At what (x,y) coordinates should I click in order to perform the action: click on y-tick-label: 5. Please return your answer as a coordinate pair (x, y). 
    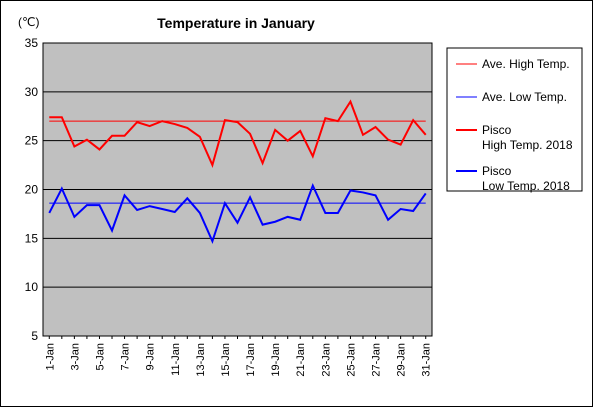
    Looking at the image, I should click on (34, 336).